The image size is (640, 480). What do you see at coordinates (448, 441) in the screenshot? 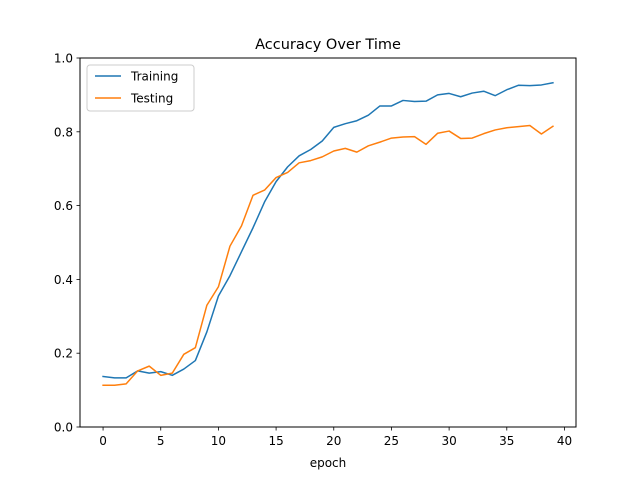
I see `x-tick-label: 30` at bounding box center [448, 441].